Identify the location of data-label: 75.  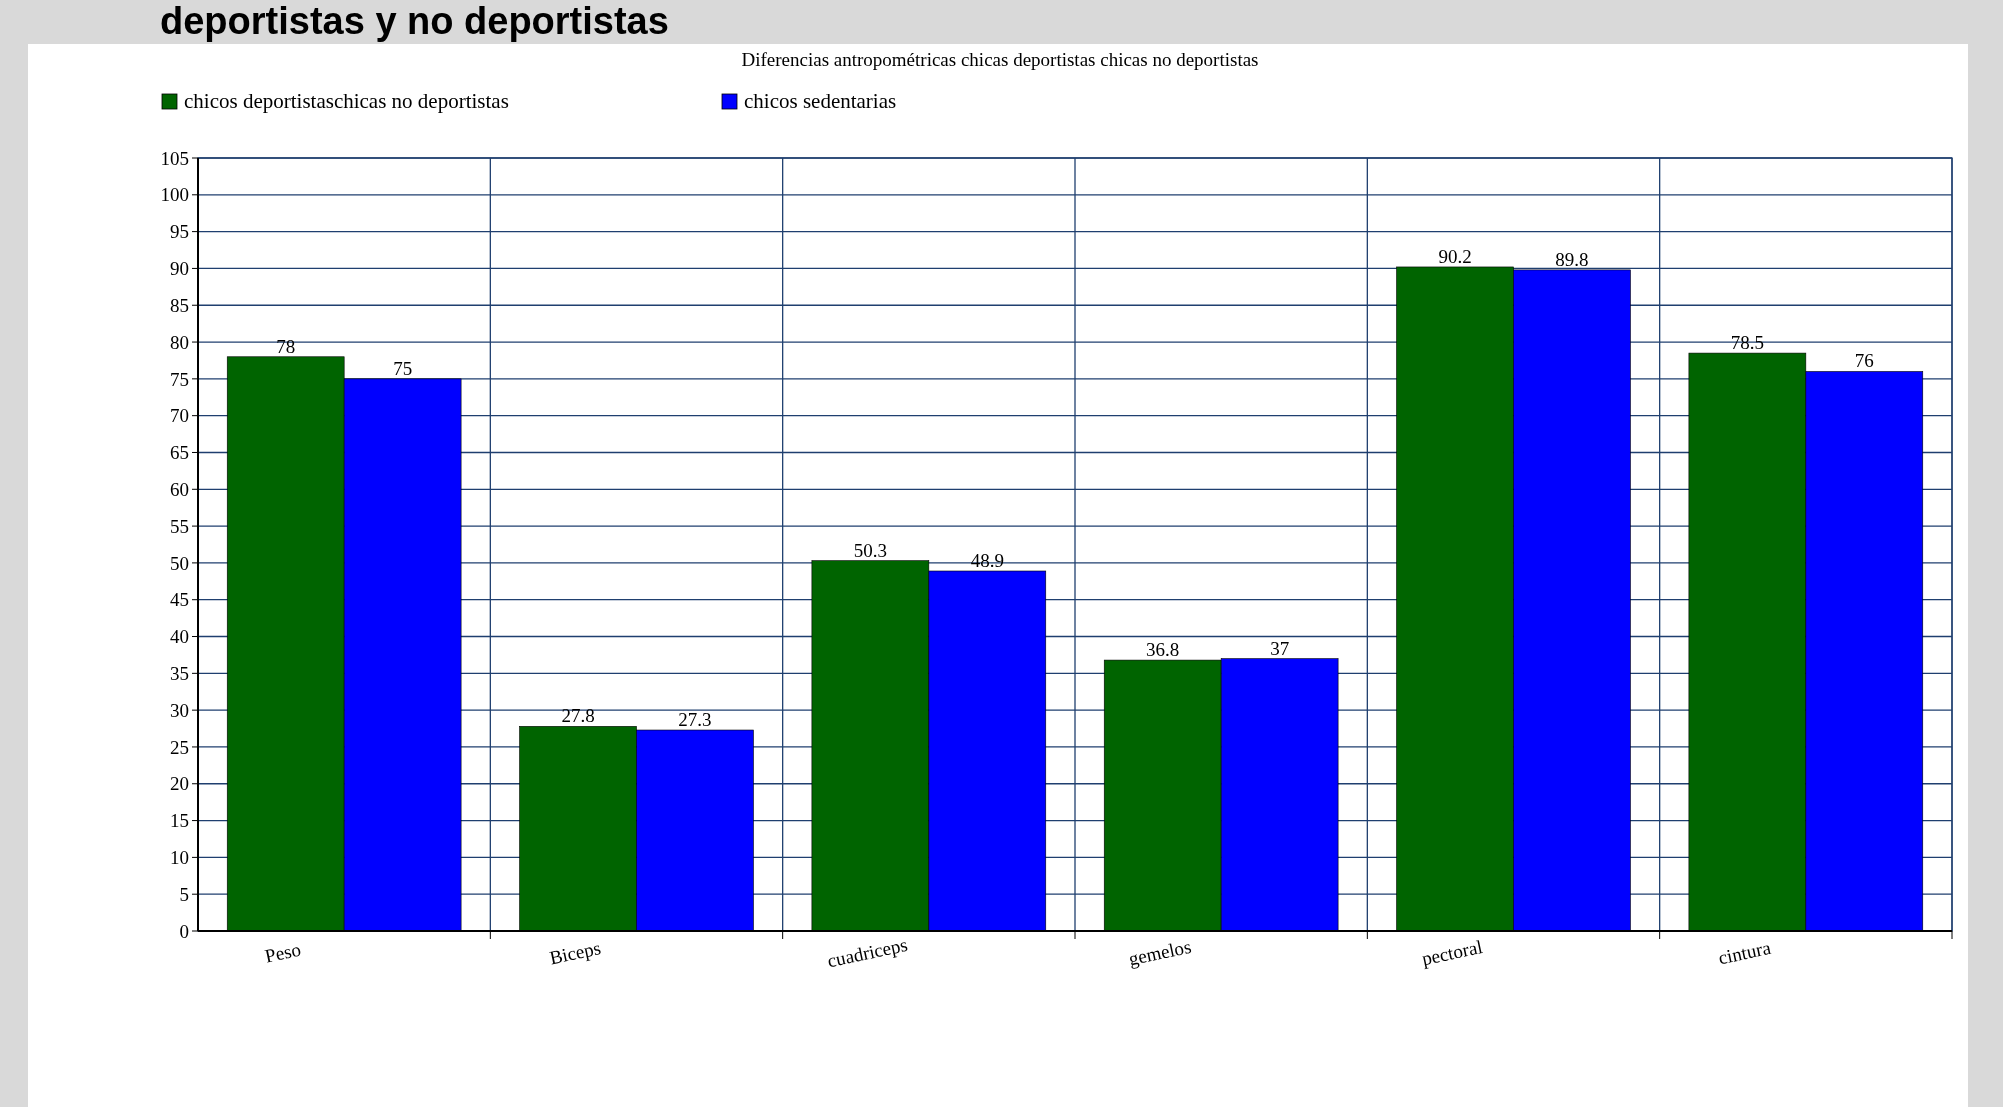
(403, 368).